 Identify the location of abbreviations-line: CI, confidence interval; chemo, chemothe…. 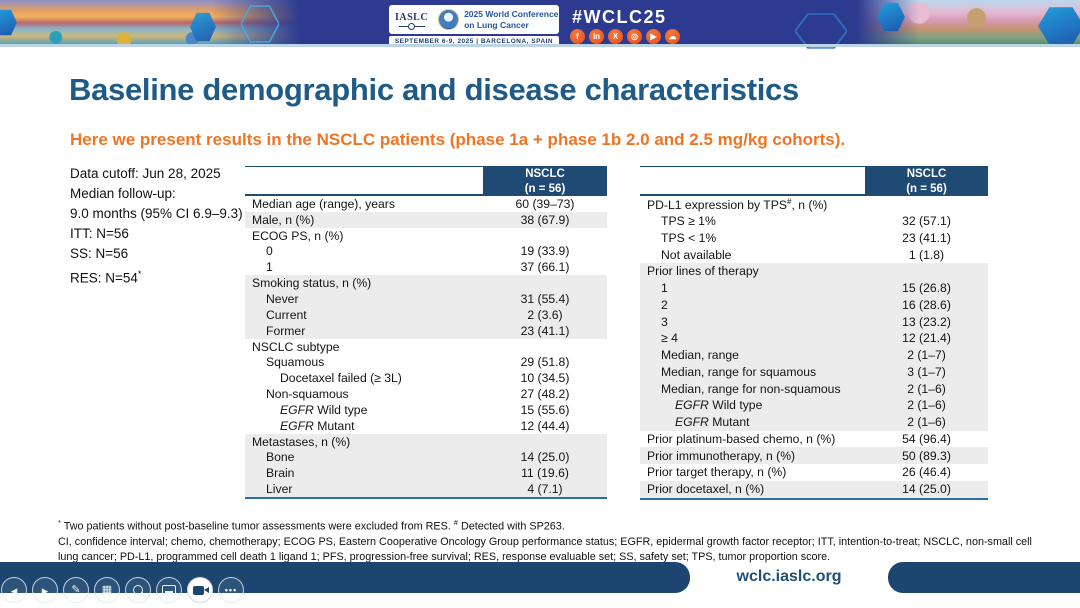
(545, 550).